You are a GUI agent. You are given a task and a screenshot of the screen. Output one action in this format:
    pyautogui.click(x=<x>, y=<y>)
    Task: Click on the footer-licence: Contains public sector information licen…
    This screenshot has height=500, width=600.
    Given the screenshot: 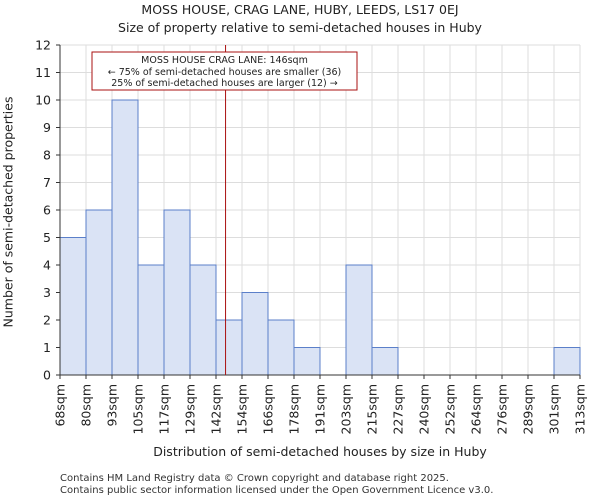 What is the action you would take?
    pyautogui.click(x=277, y=490)
    